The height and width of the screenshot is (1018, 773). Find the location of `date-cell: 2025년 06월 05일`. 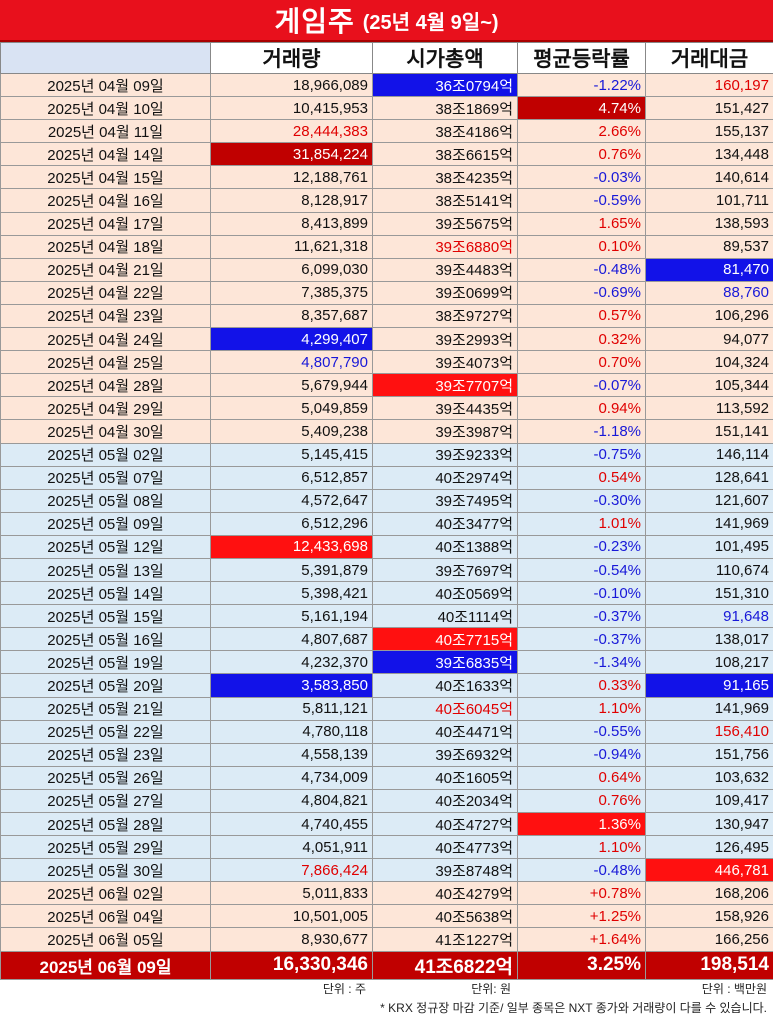

date-cell: 2025년 06월 05일 is located at coordinates (106, 939).